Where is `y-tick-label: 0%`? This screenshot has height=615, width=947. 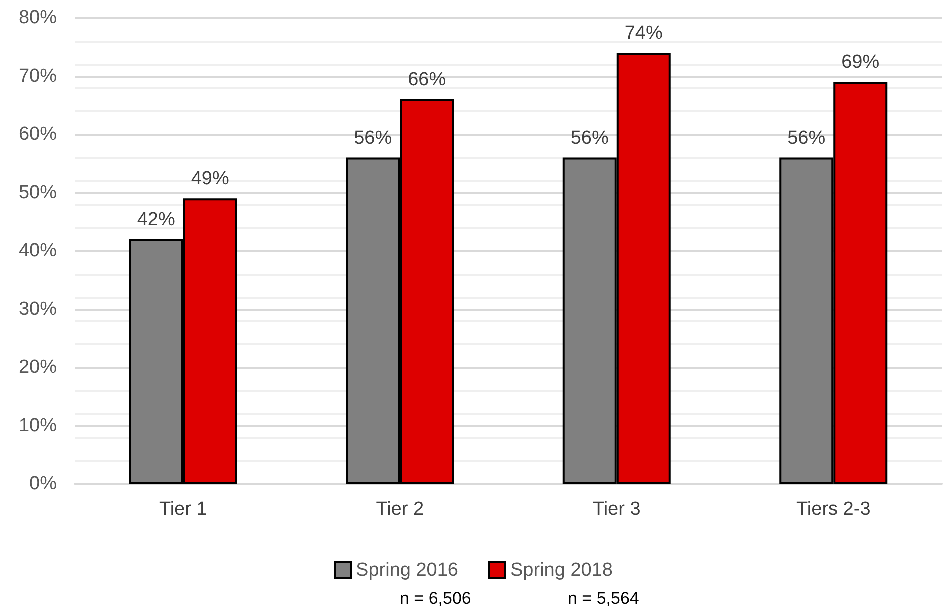 y-tick-label: 0% is located at coordinates (44, 484).